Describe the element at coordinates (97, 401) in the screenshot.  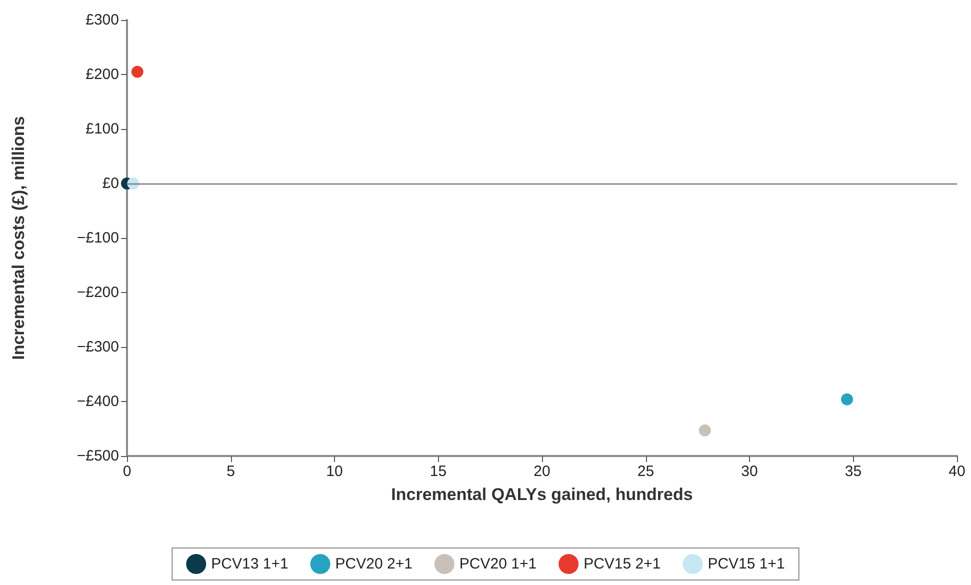
I see `y-tick-label: −£400` at that location.